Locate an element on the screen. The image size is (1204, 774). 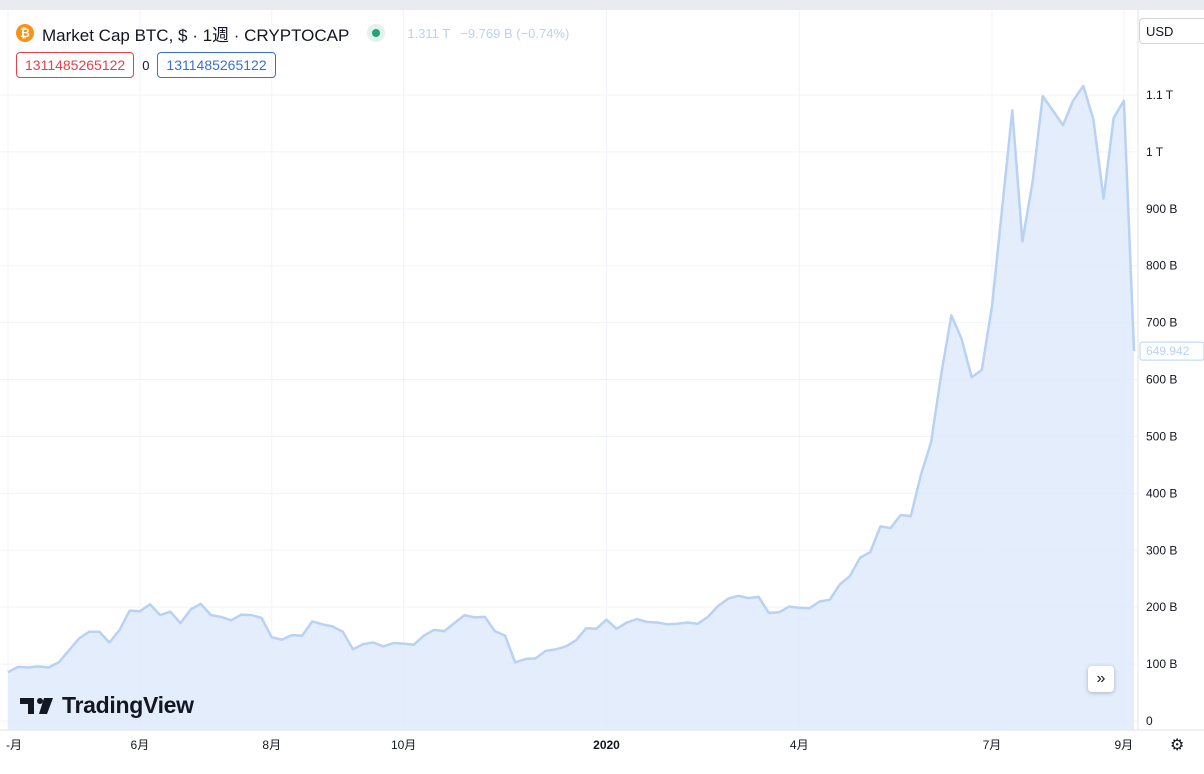
top-border is located at coordinates (602, 5).